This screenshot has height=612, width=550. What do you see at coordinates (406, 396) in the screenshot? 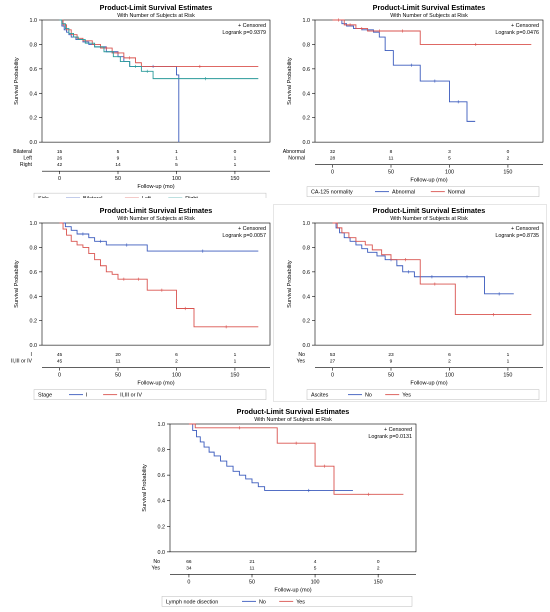
I see `legend-entry-1: Yes` at bounding box center [406, 396].